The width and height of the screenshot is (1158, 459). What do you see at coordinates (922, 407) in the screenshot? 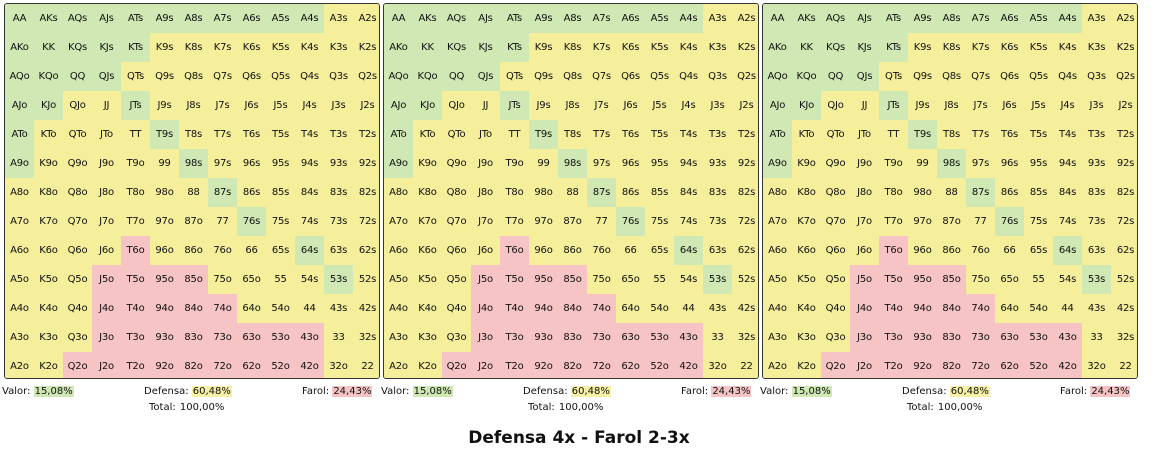
I see `total-stat-label: Total:` at bounding box center [922, 407].